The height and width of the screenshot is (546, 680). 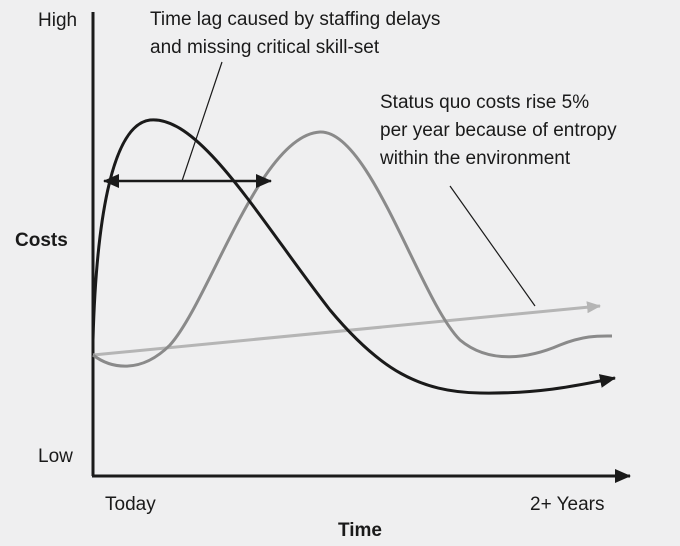 What do you see at coordinates (360, 530) in the screenshot?
I see `x-axis-label: Time` at bounding box center [360, 530].